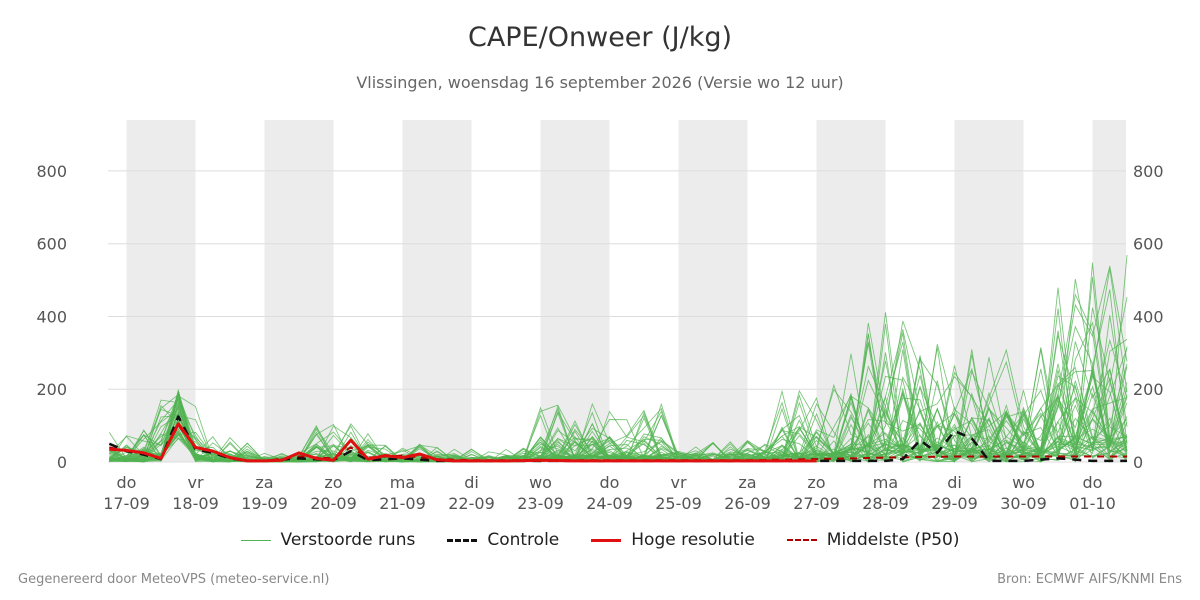 This screenshot has height=600, width=1200. What do you see at coordinates (462, 540) in the screenshot?
I see `legend-swatch-control` at bounding box center [462, 540].